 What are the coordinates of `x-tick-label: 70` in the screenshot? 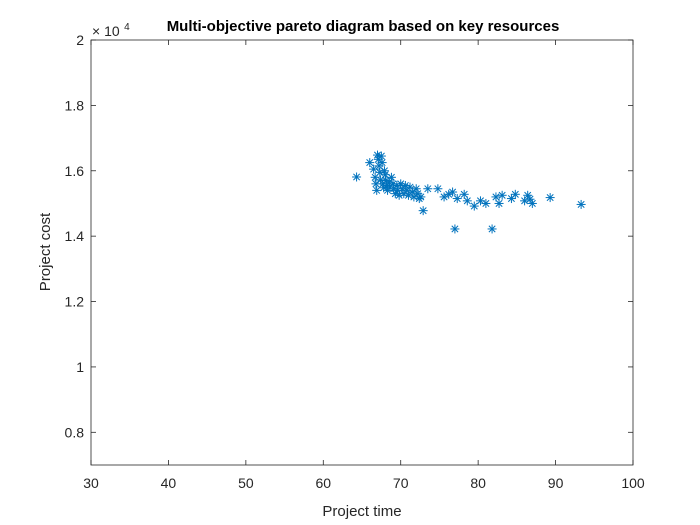 It's located at (401, 483).